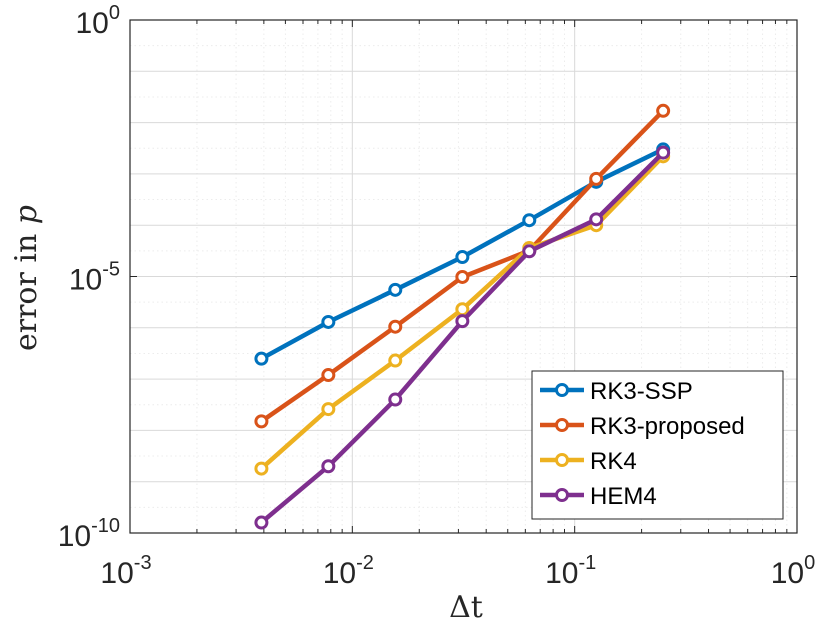  Describe the element at coordinates (143, 563) in the screenshot. I see `x-tick-exponent: -3` at that location.